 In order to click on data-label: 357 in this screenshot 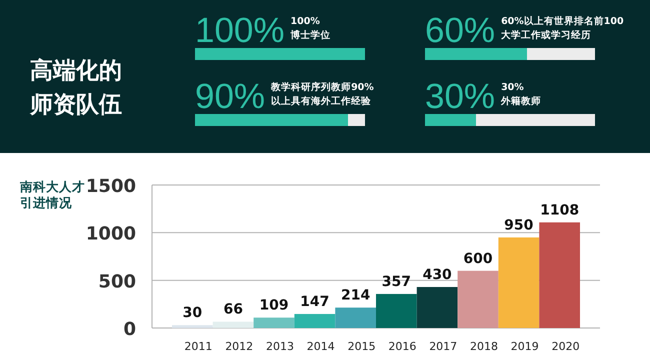, I will do `click(397, 282)`.